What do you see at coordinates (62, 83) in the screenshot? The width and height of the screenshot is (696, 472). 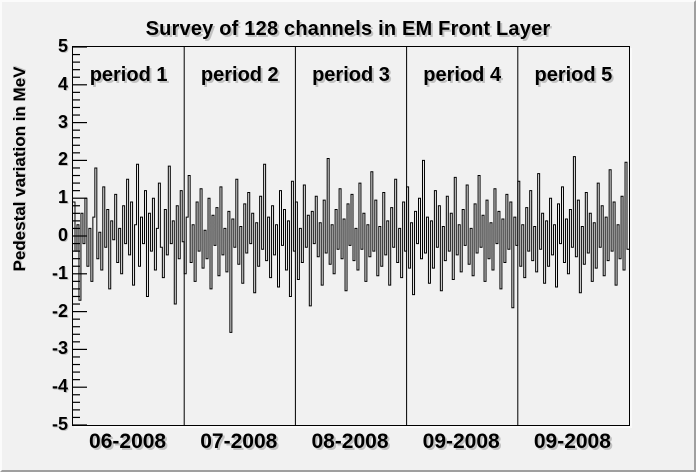 I see `y-tick-label: 4` at bounding box center [62, 83].